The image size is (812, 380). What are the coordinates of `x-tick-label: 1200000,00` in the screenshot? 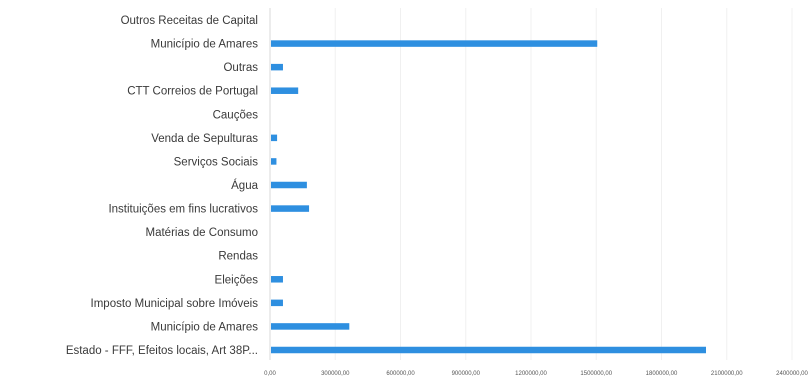 It's located at (531, 374).